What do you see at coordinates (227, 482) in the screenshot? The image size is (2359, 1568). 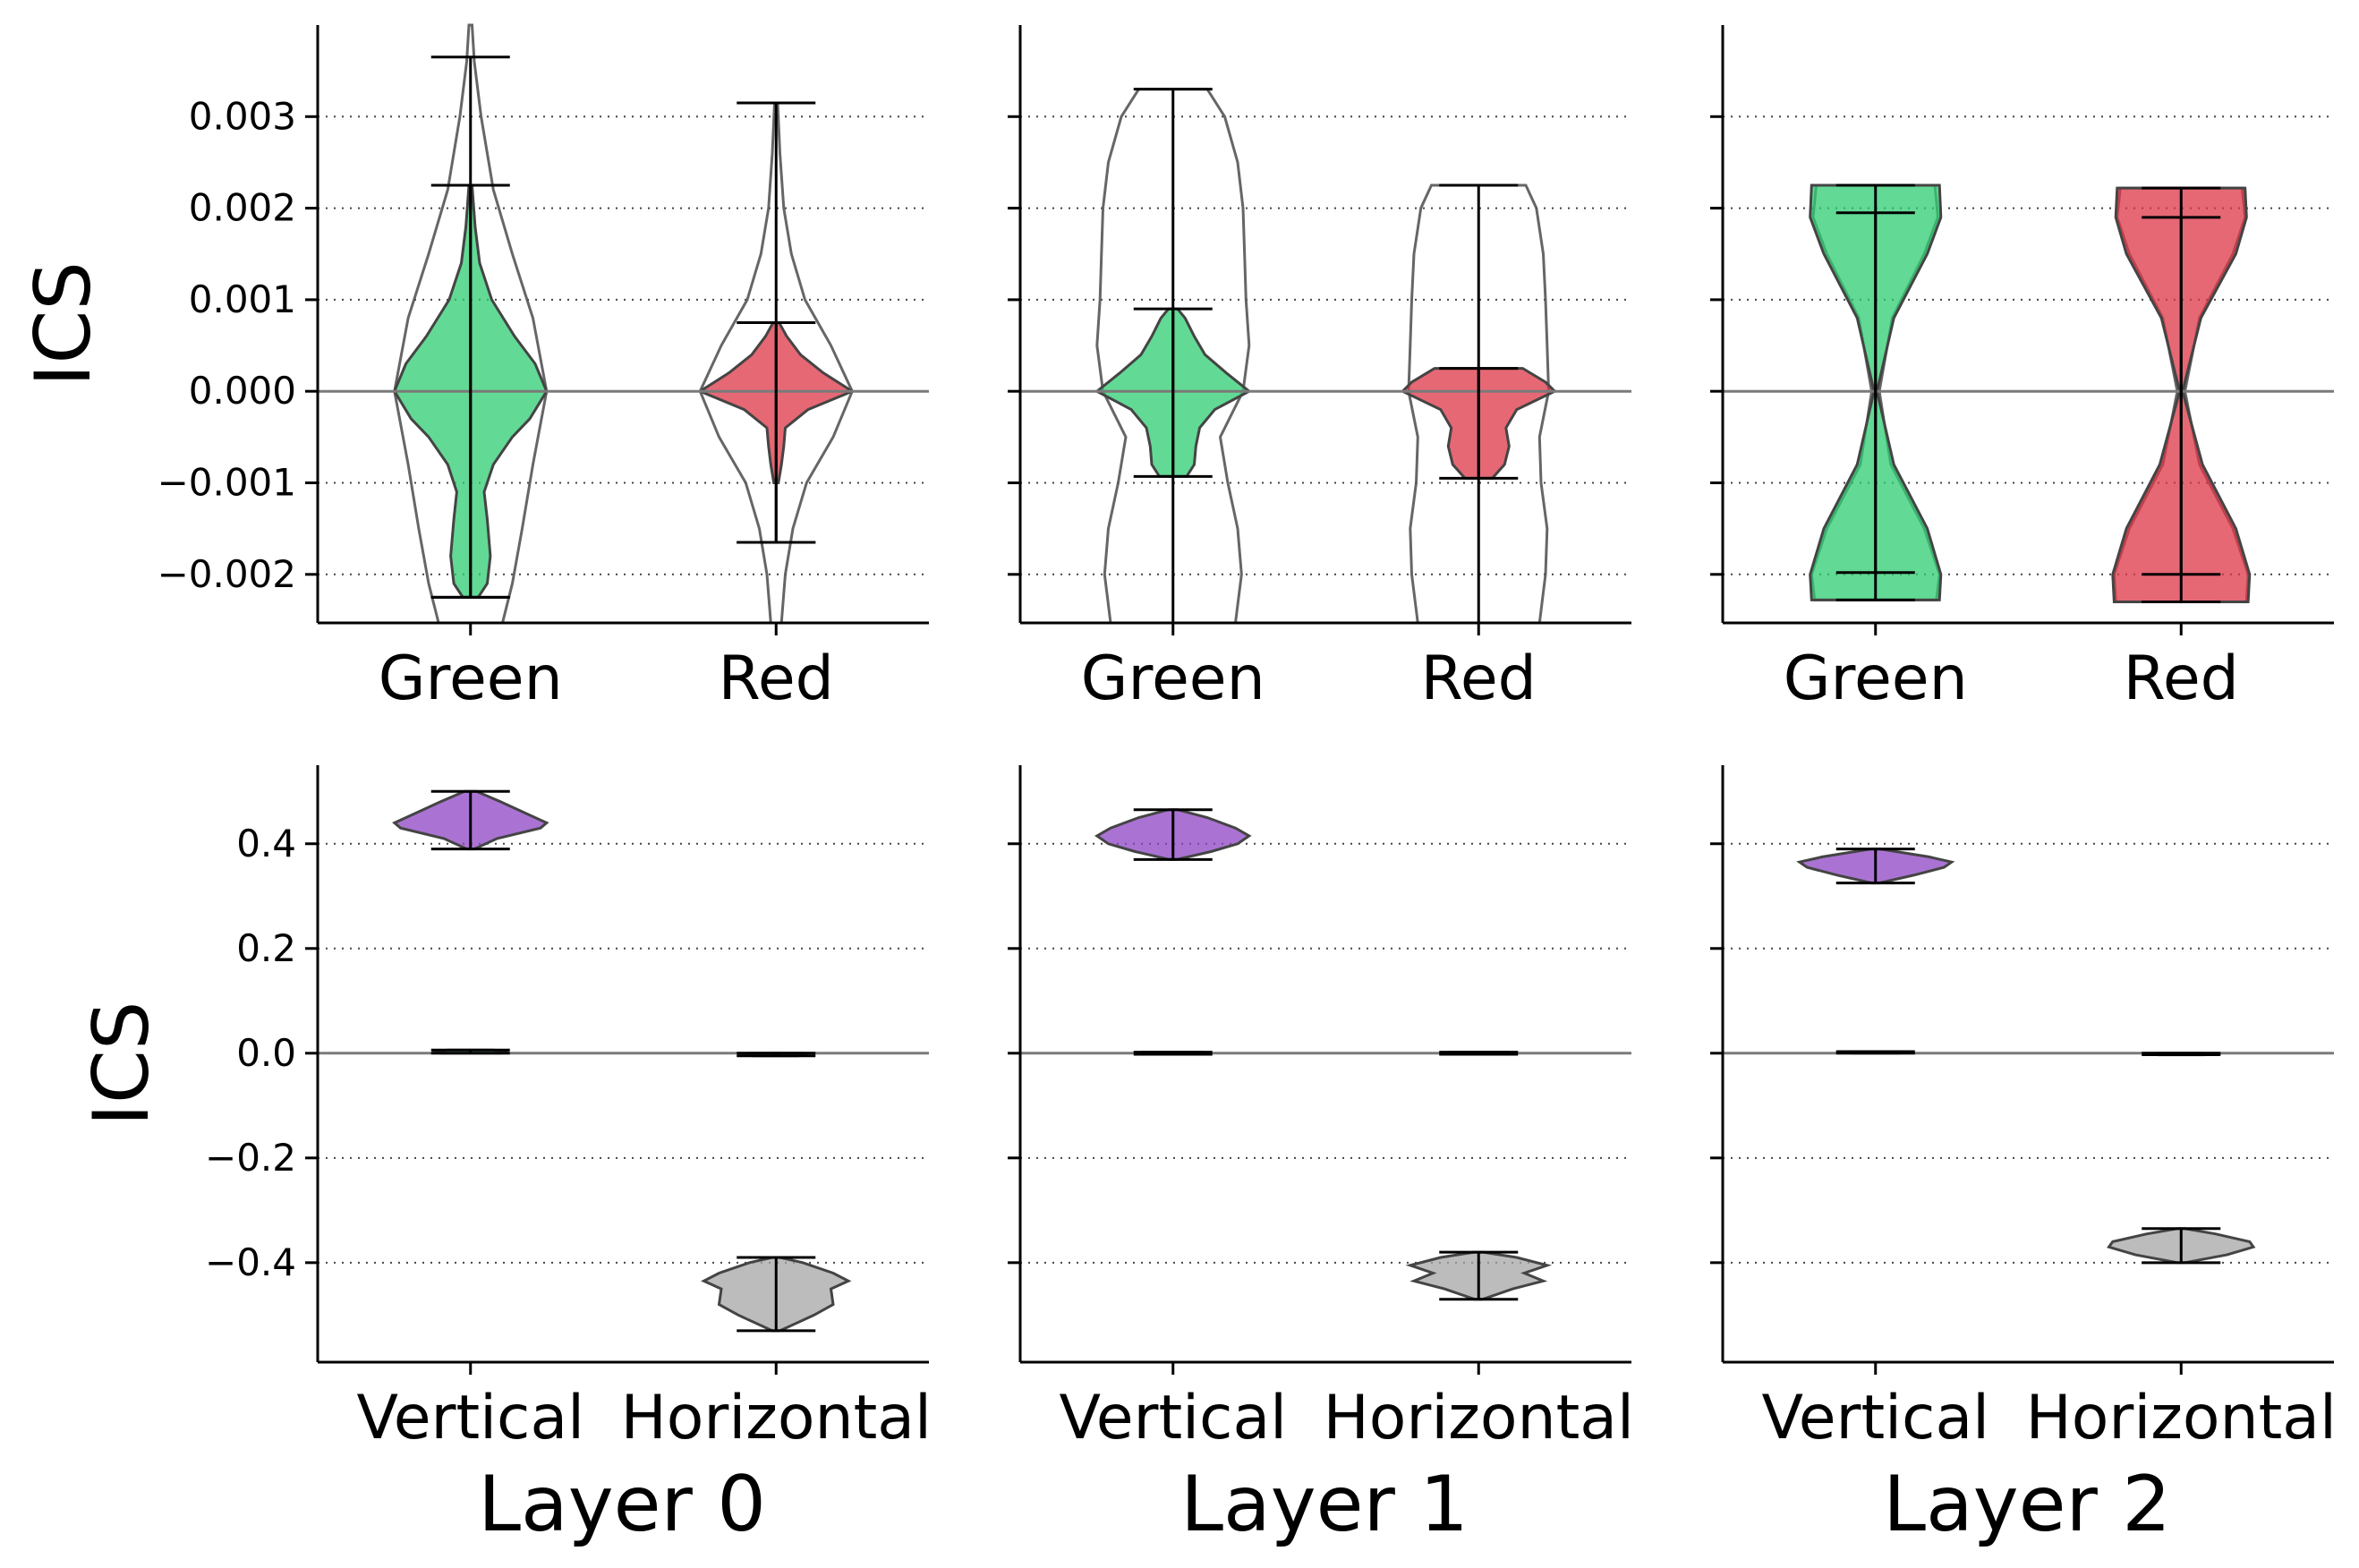 I see `y-tick-label: −0.001` at bounding box center [227, 482].